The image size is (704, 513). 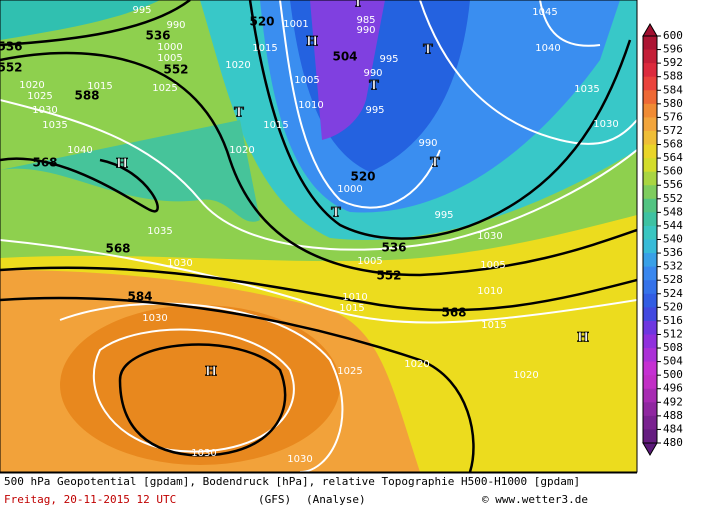 What do you see at coordinates (673, 415) in the screenshot?
I see `colorbar-label: 488` at bounding box center [673, 415].